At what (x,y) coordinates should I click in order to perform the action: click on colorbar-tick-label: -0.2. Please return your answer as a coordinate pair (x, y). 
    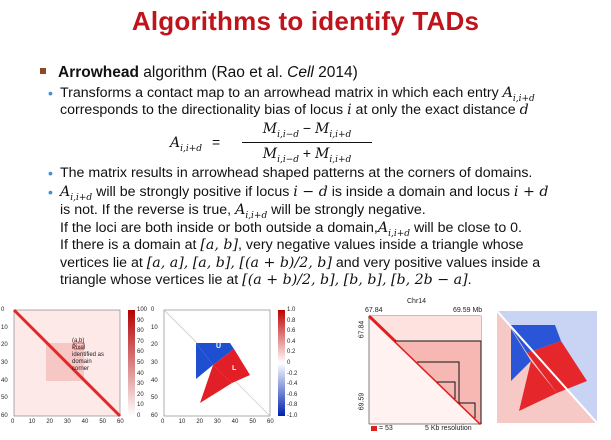
    Looking at the image, I should click on (292, 373).